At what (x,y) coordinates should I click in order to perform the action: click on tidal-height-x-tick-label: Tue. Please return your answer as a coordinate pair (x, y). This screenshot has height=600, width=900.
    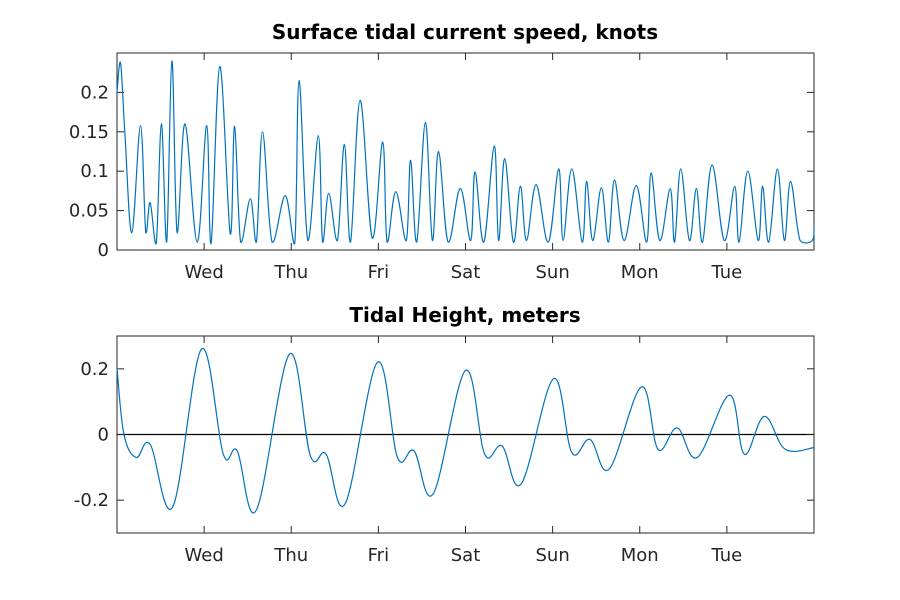
    Looking at the image, I should click on (727, 555).